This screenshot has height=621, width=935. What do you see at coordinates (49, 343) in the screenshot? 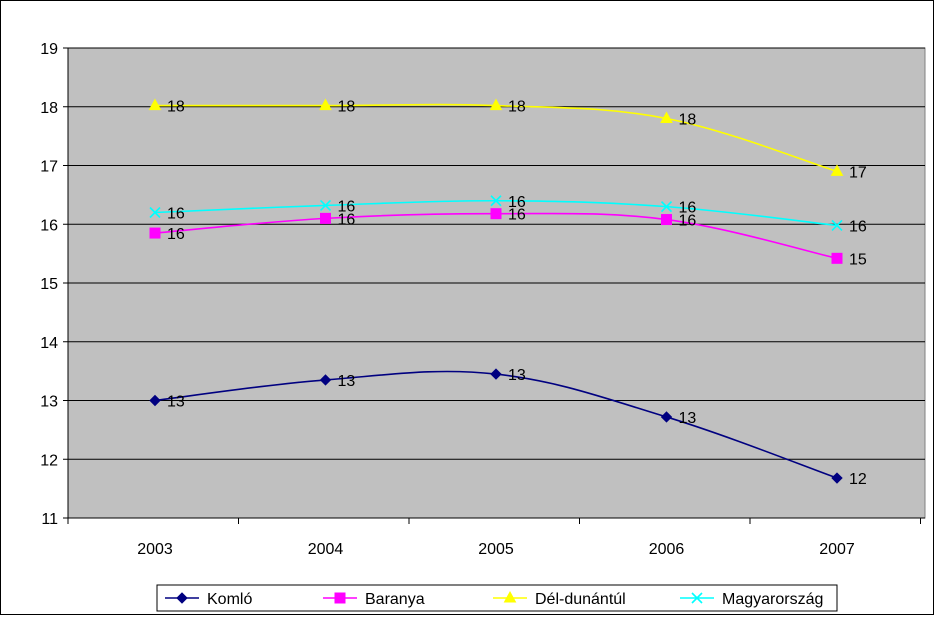
I see `y-tick-label: 14` at bounding box center [49, 343].